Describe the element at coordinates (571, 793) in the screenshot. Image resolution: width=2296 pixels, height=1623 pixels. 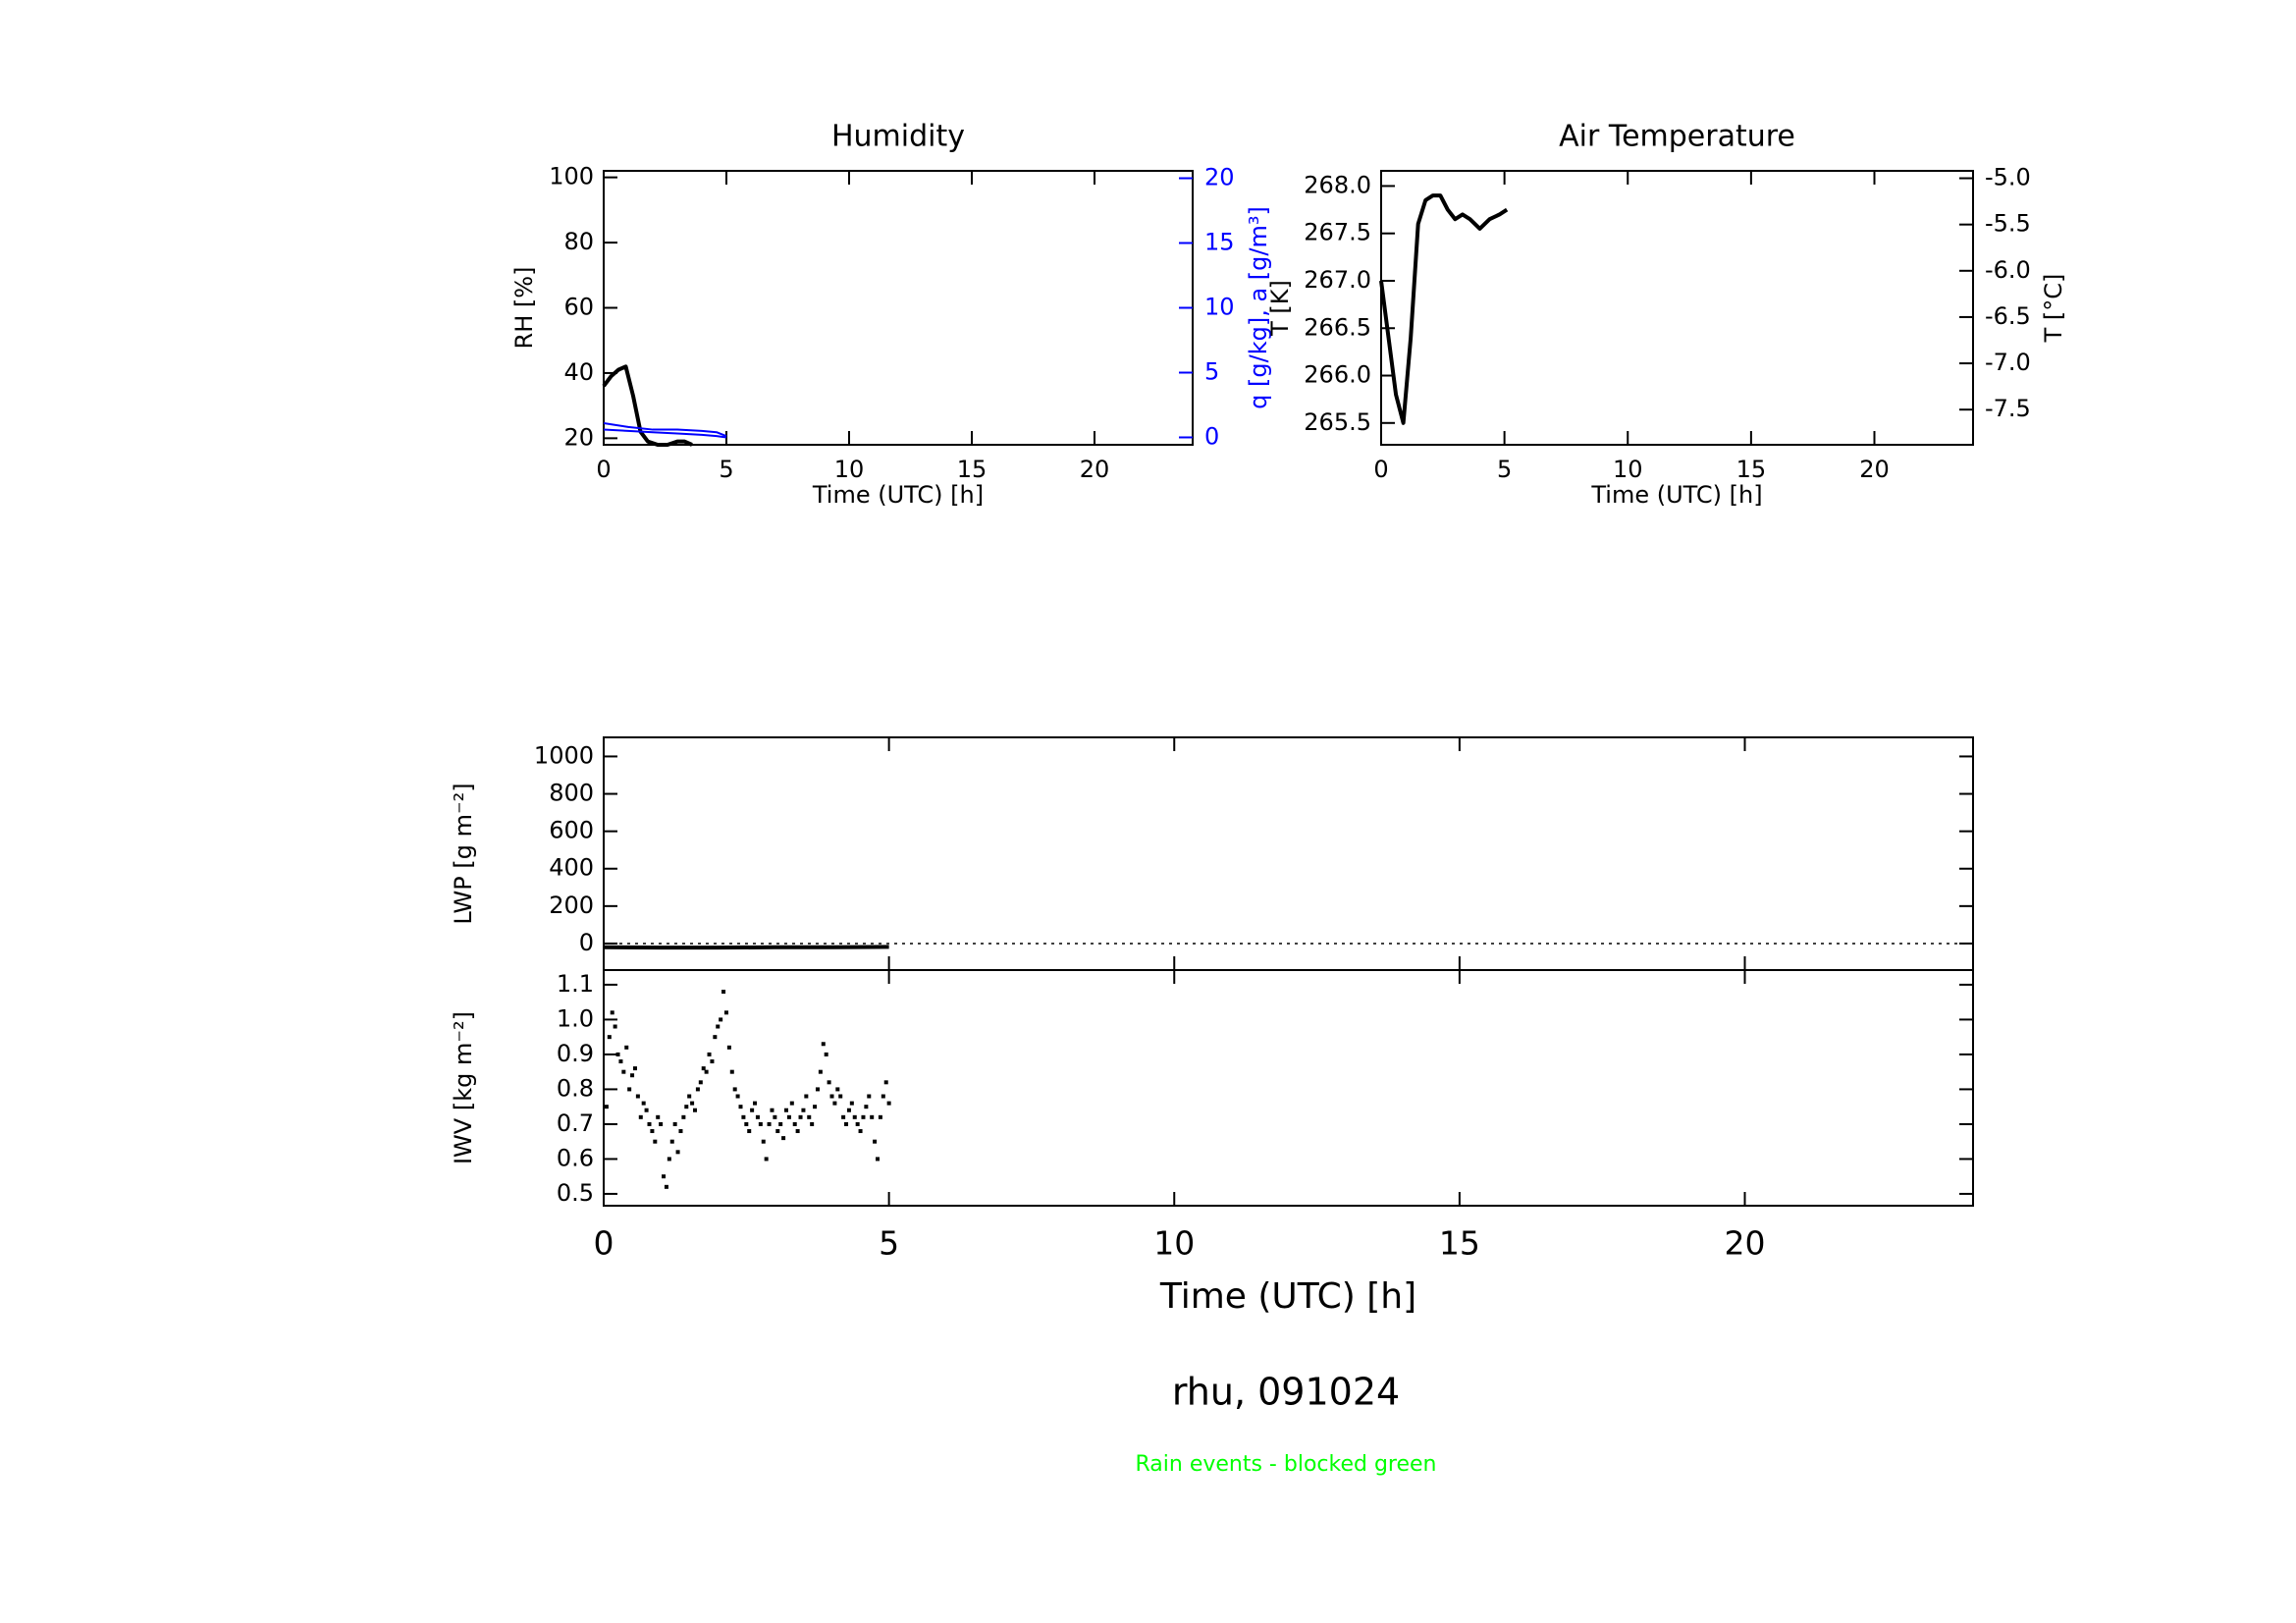
I see `y-tick-label: 800` at that location.